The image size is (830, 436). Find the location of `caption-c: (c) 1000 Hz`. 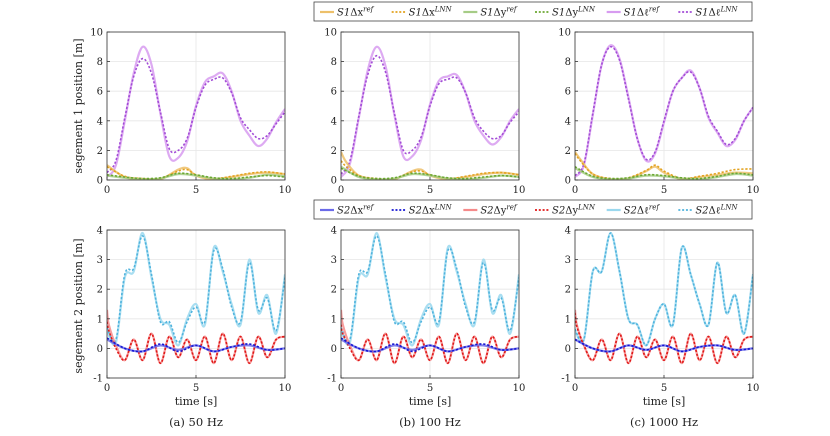

caption-c: (c) 1000 Hz is located at coordinates (664, 422).